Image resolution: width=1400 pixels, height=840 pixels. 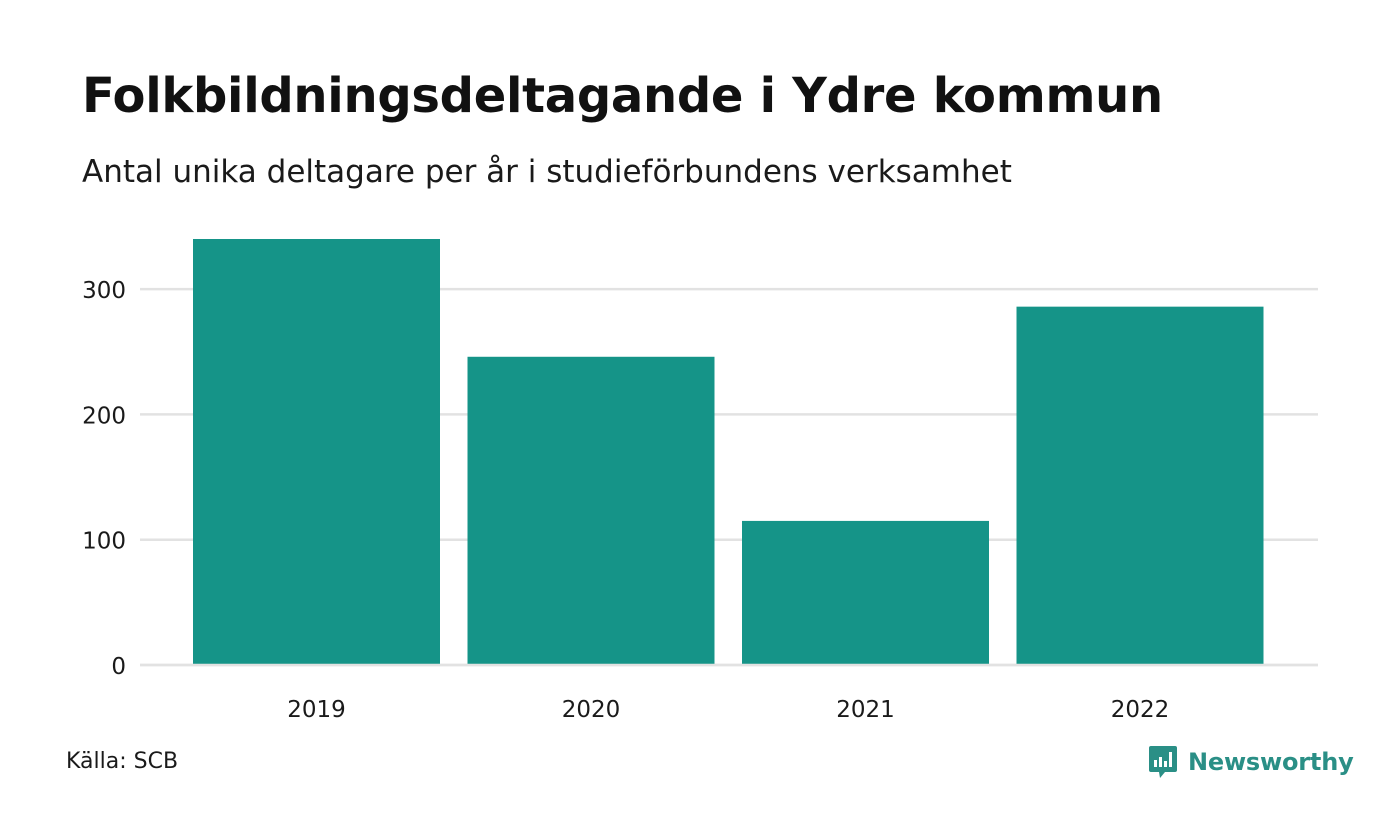 What do you see at coordinates (1140, 710) in the screenshot?
I see `x-tick-label: 2022` at bounding box center [1140, 710].